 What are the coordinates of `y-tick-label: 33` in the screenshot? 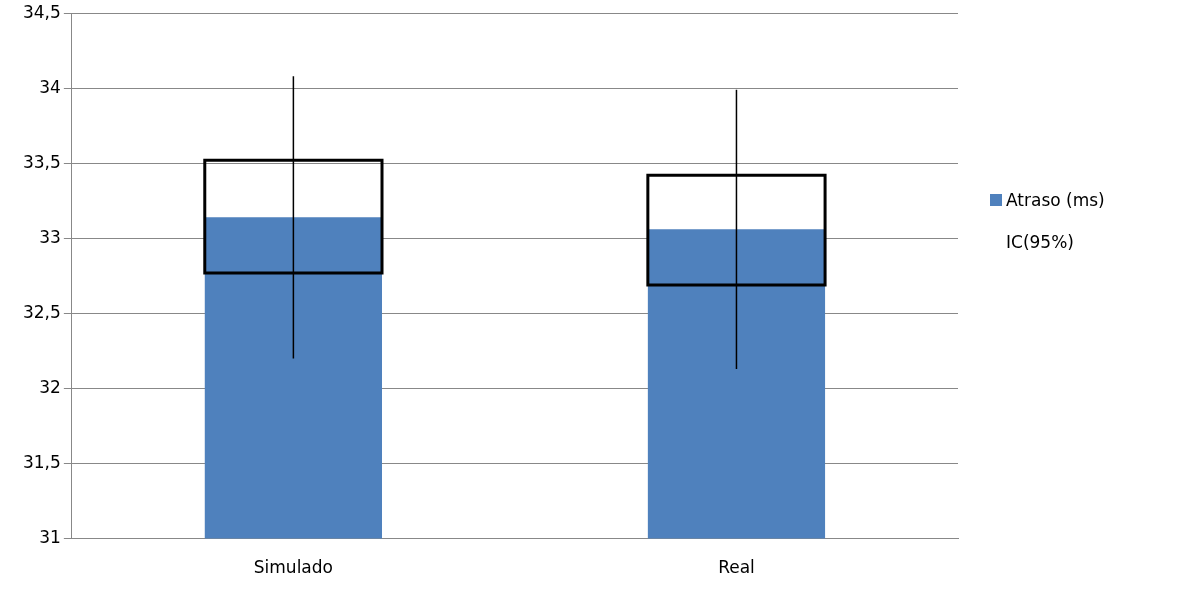 It's located at (50, 236).